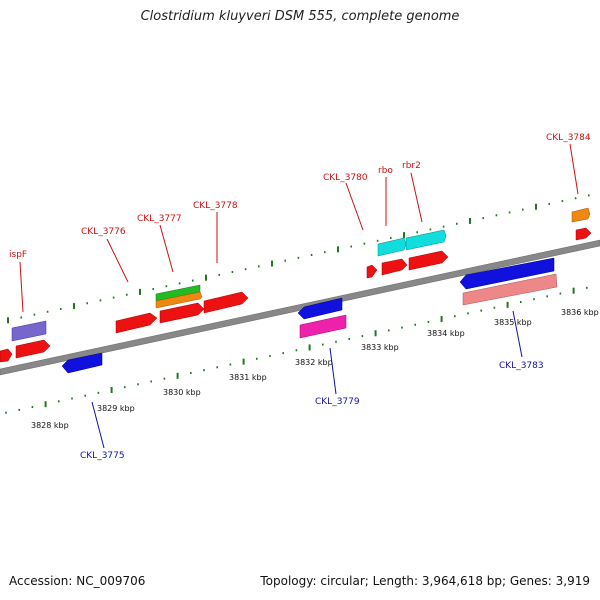  Describe the element at coordinates (333, 371) in the screenshot. I see `leader-ckl3779` at that location.